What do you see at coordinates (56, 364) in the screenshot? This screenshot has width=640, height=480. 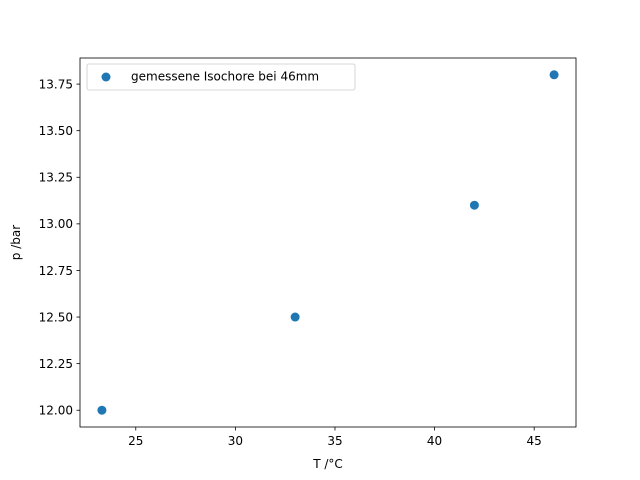 I see `y-tick-label: 12.25` at bounding box center [56, 364].